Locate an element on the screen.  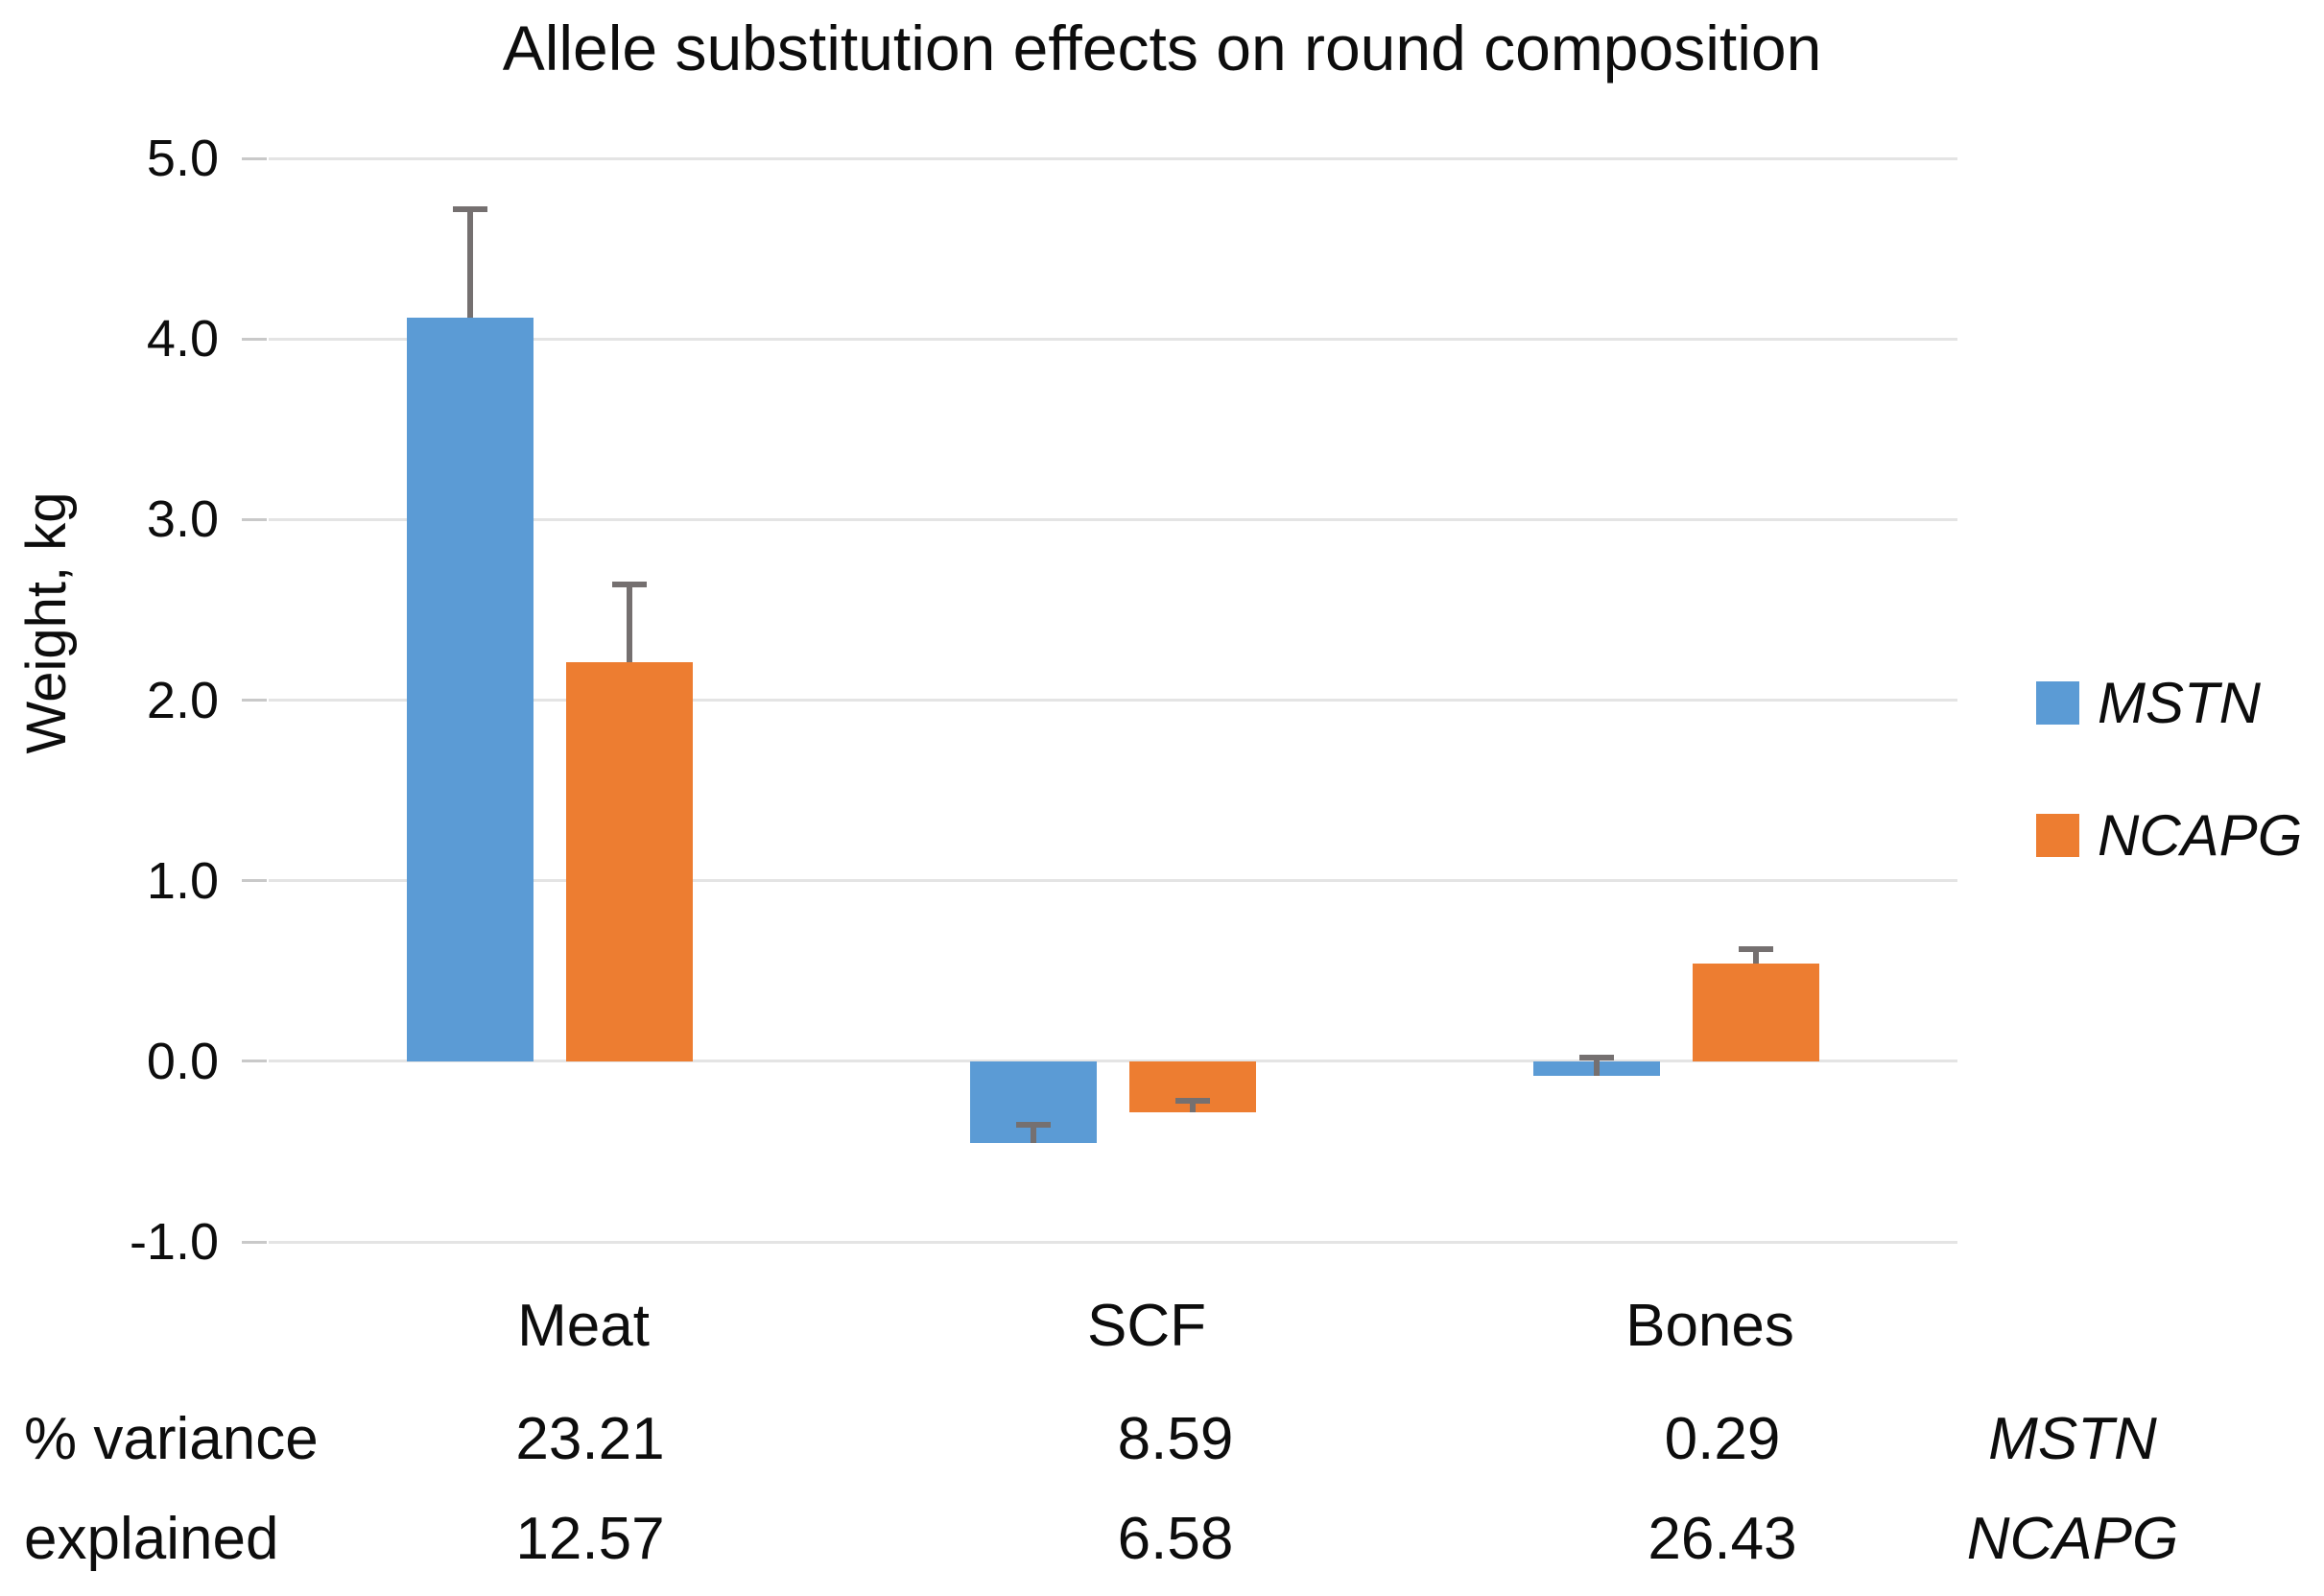
y-axis-tick-label-4.0: 4.0 is located at coordinates (182, 339).